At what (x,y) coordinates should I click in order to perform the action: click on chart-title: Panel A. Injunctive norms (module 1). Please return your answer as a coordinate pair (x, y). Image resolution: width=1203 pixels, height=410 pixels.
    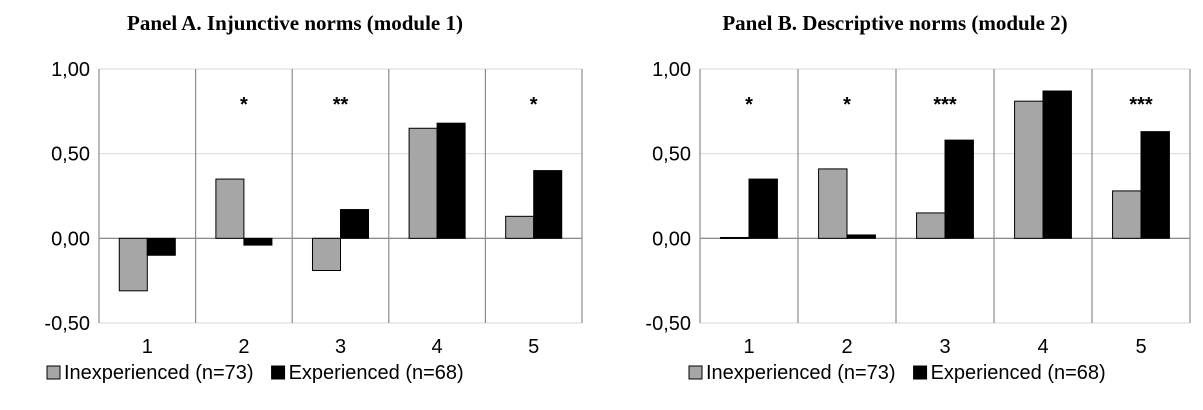
    Looking at the image, I should click on (295, 23).